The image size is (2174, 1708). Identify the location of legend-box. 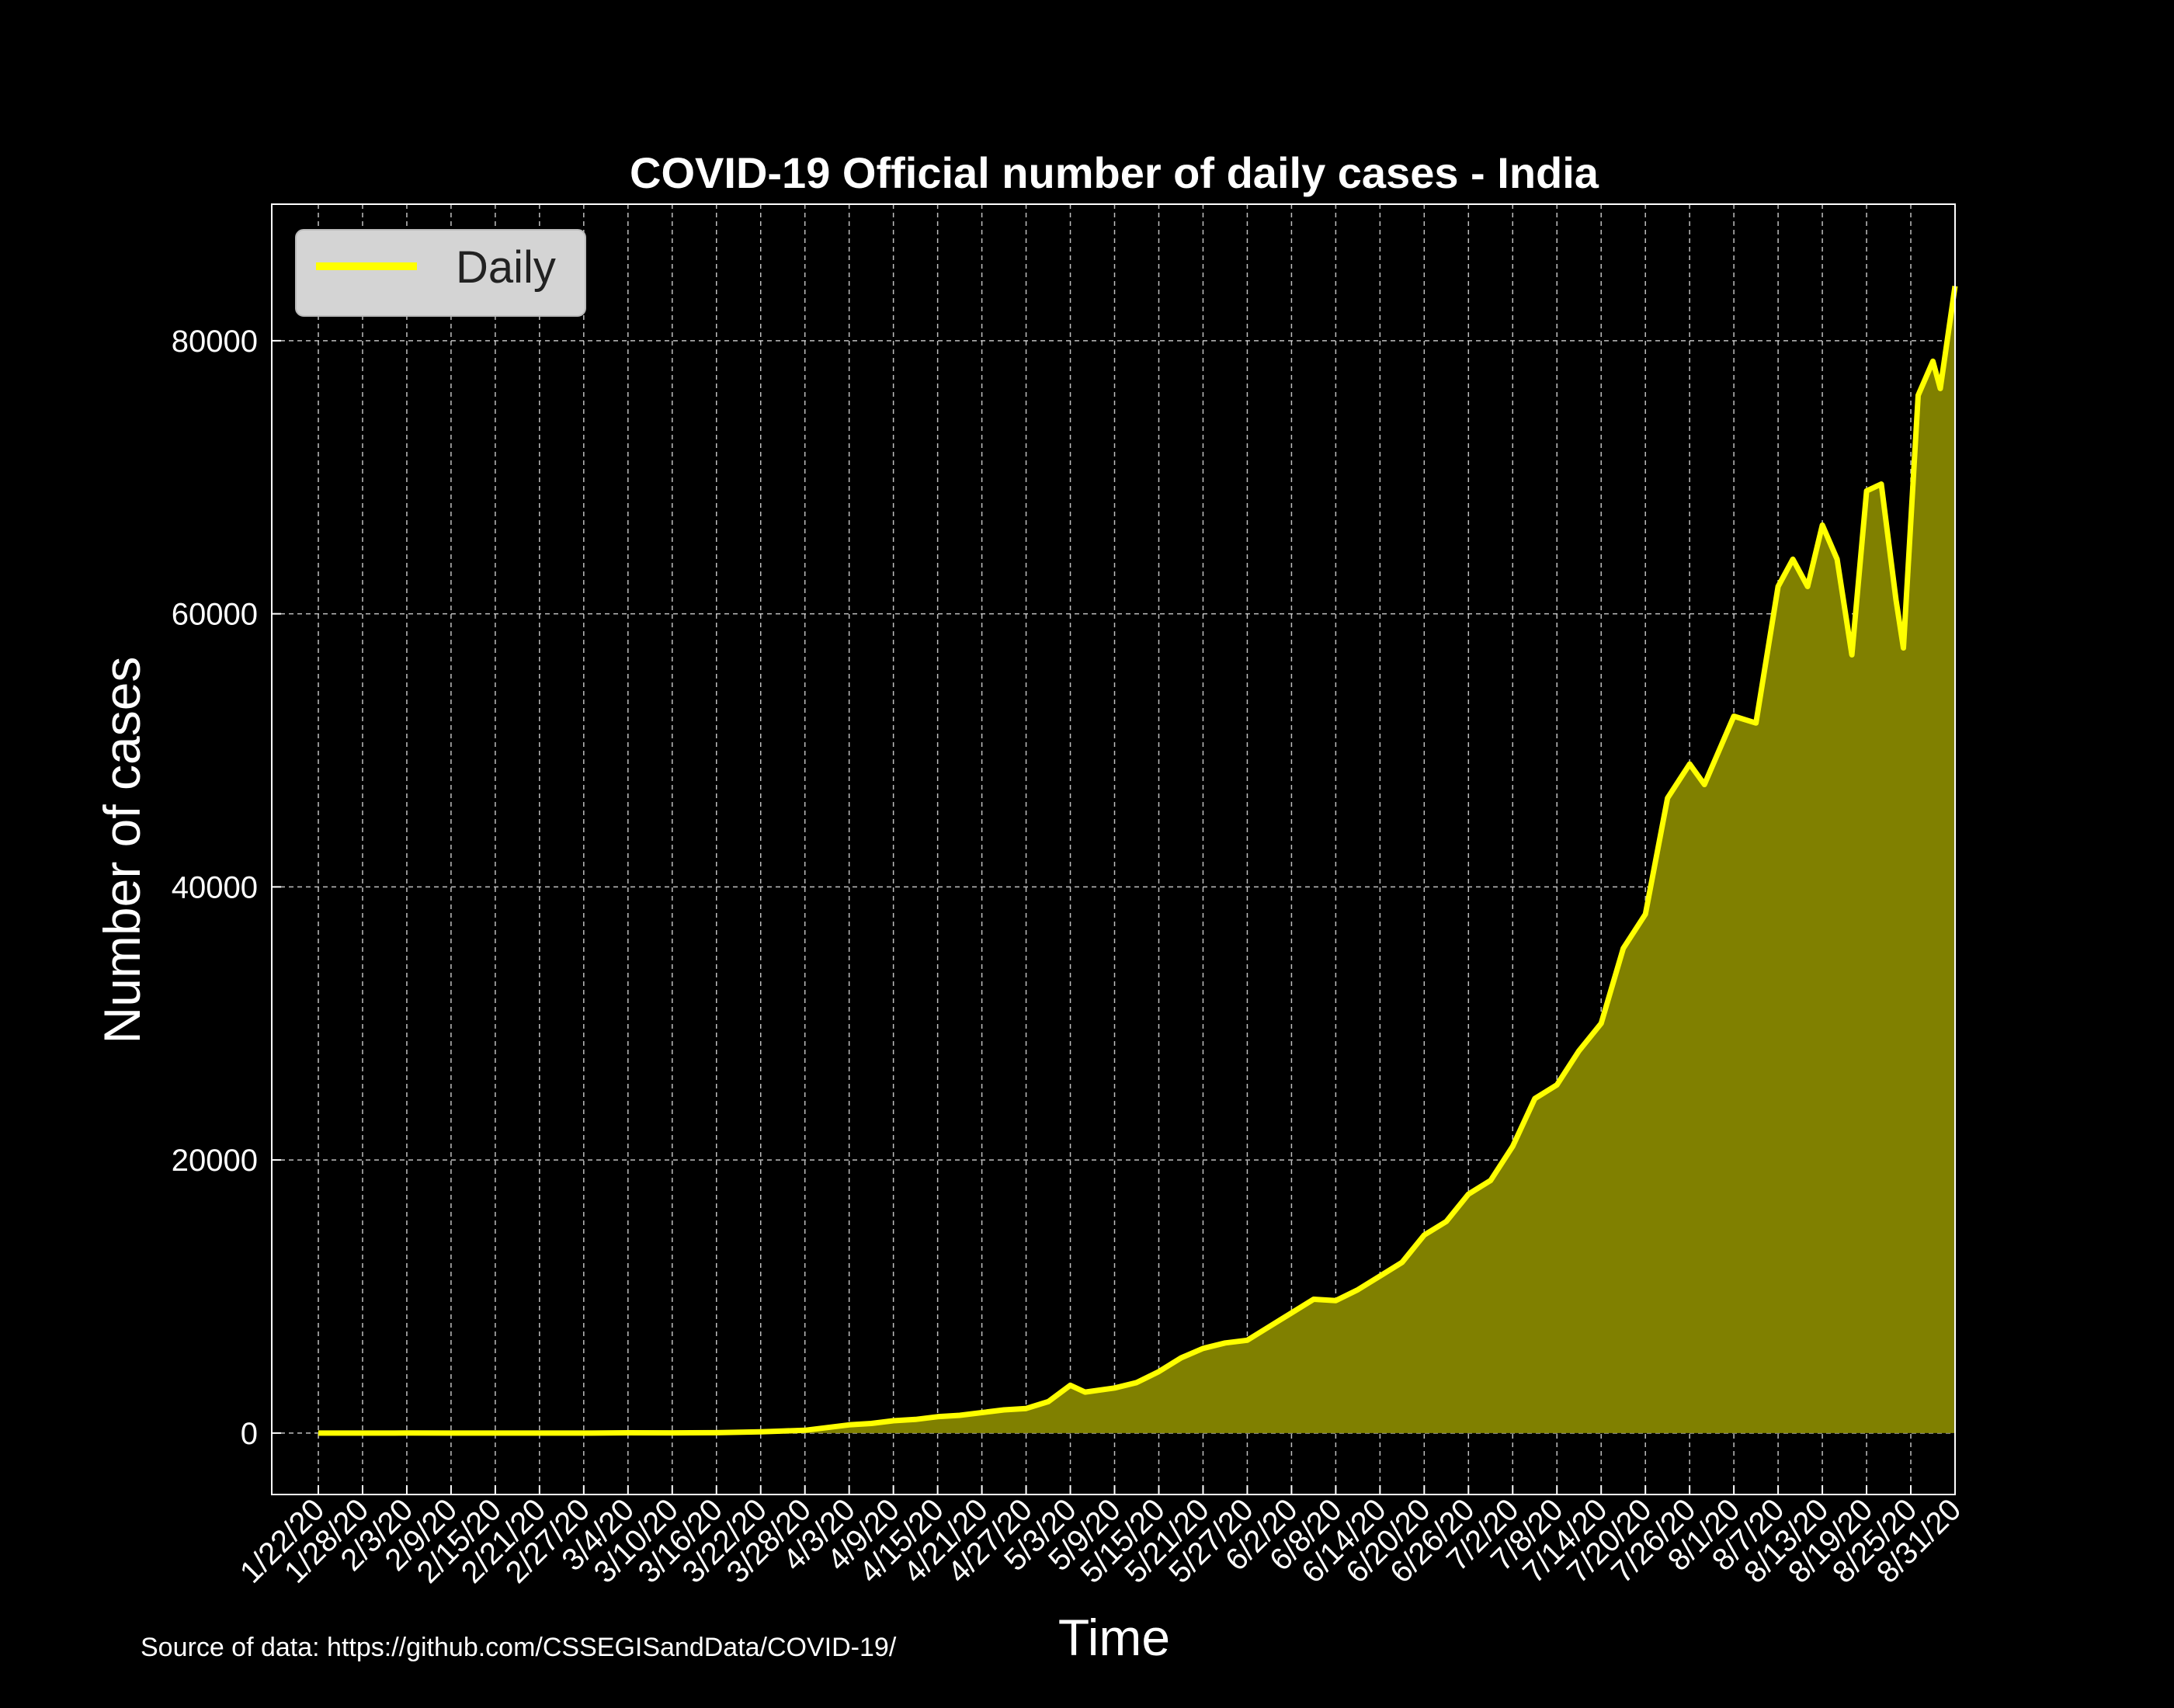
(441, 273).